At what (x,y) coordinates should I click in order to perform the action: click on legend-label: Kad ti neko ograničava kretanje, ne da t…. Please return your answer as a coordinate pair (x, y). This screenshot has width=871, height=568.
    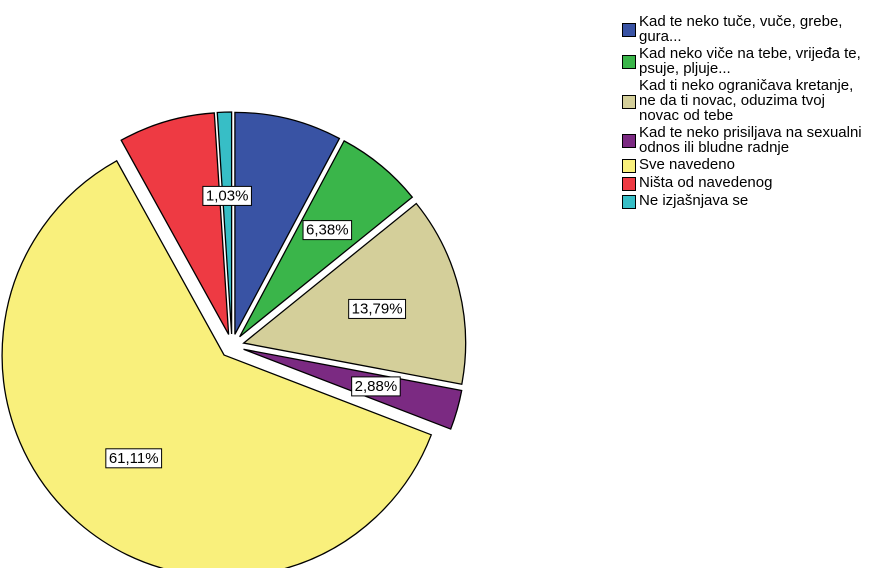
    Looking at the image, I should click on (746, 100).